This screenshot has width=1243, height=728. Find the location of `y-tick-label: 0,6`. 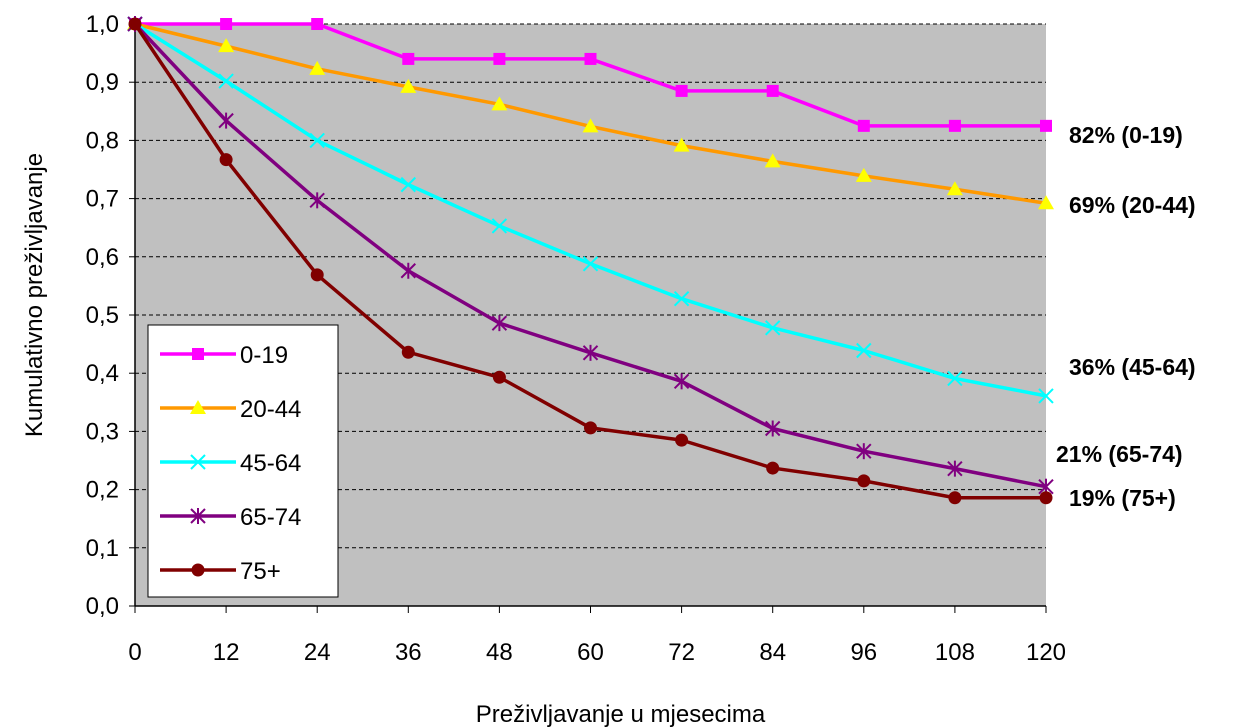

y-tick-label: 0,6 is located at coordinates (102, 257).